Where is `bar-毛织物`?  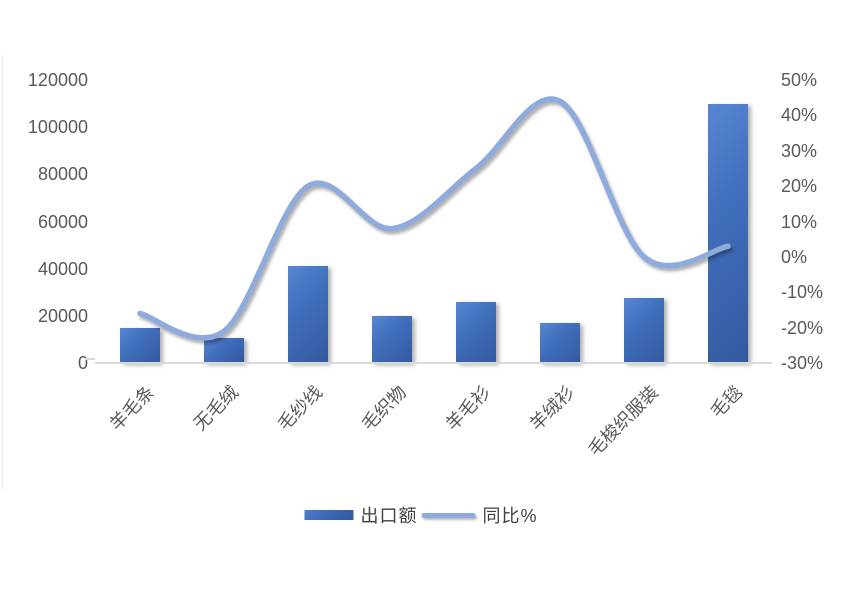 bar-毛织物 is located at coordinates (392, 339).